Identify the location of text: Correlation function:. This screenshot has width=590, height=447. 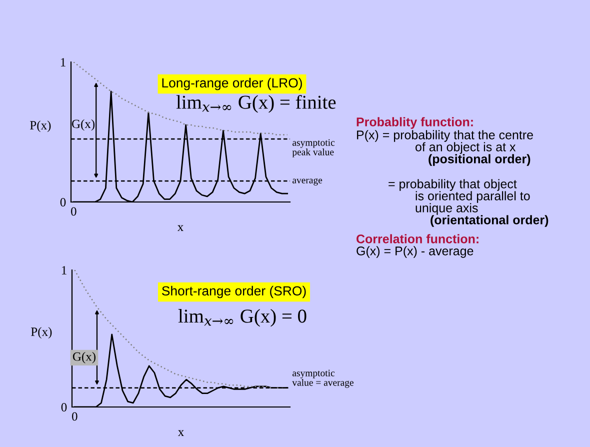
(417, 239).